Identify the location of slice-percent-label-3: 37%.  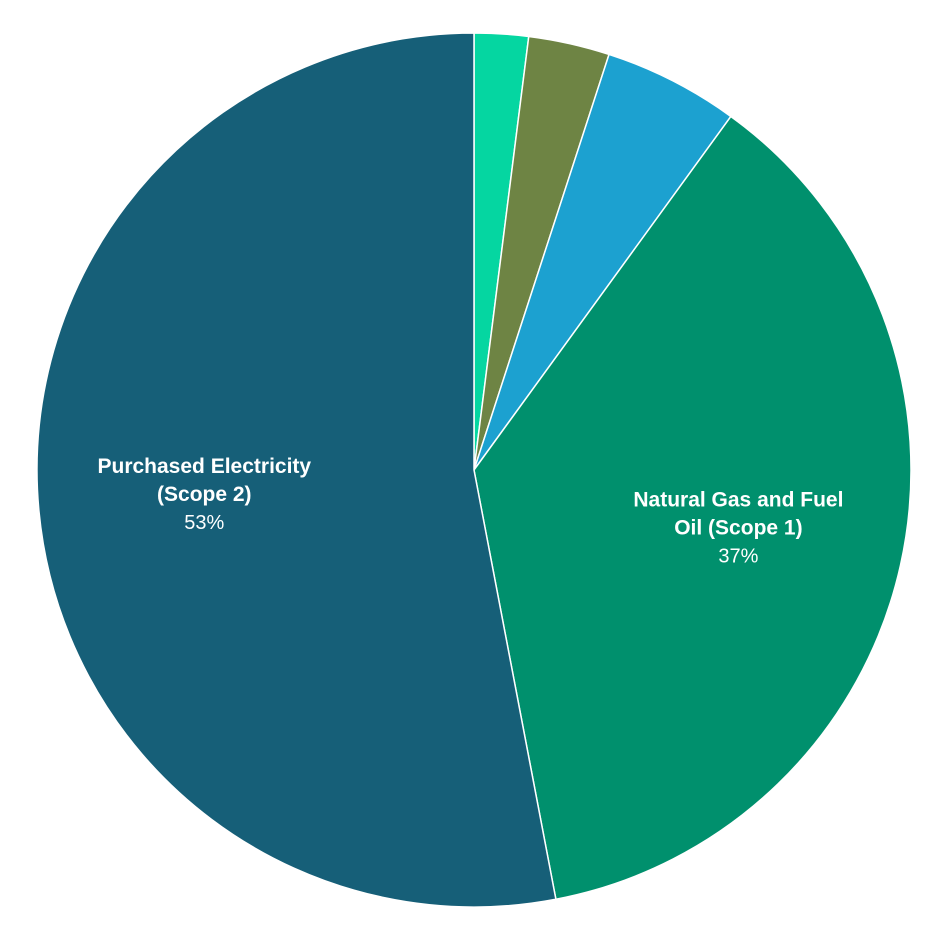
(738, 556).